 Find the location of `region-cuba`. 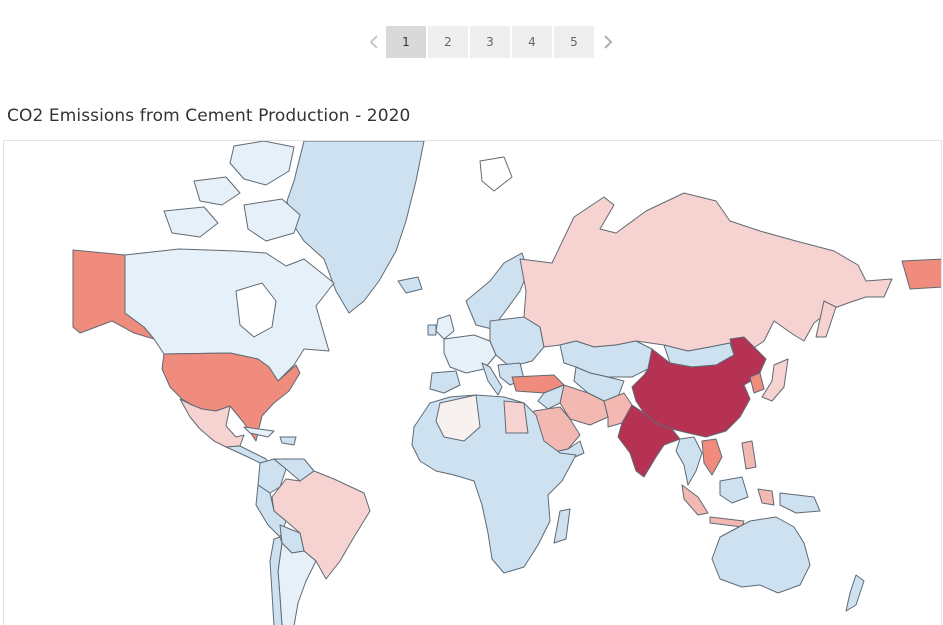

region-cuba is located at coordinates (259, 432).